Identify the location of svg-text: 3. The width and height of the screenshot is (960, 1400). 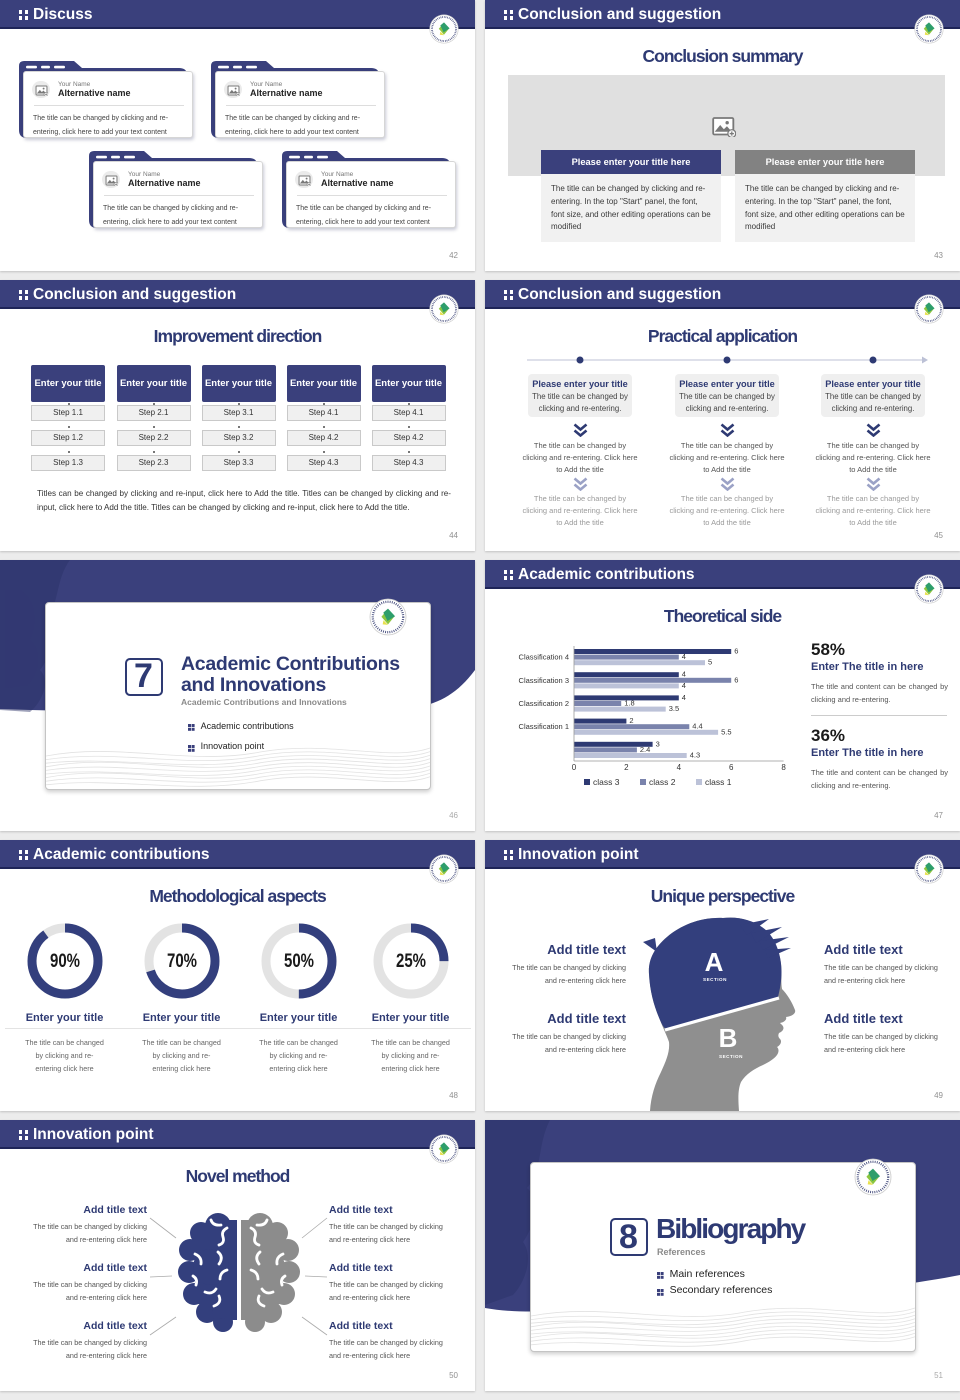
(658, 743).